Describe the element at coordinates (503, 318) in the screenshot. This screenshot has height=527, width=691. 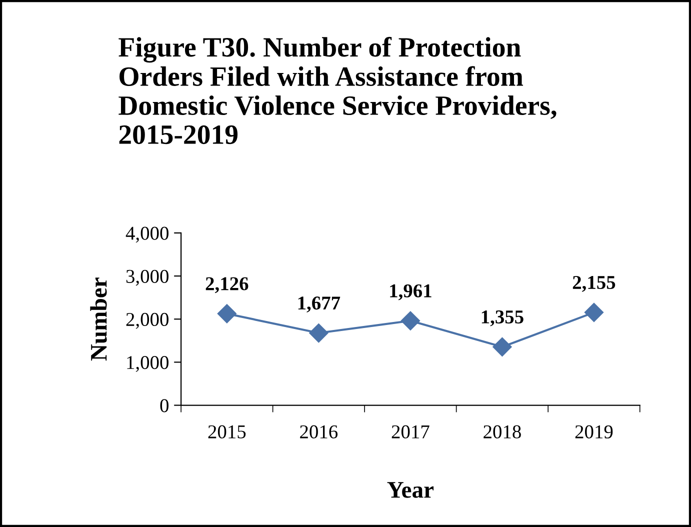
I see `text: 1,355` at that location.